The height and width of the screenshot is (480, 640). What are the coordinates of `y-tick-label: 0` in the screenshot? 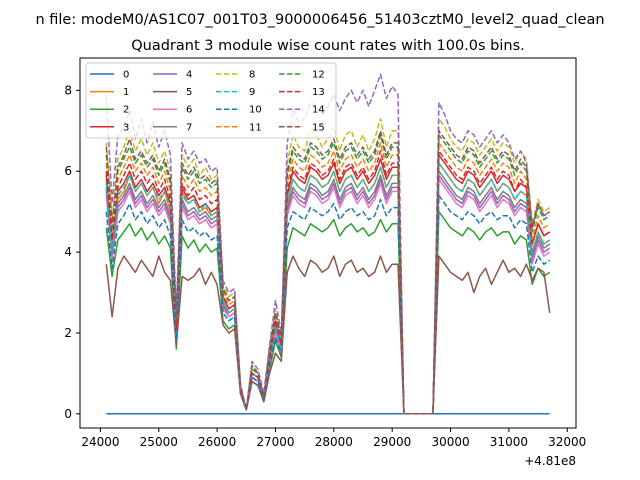 It's located at (68, 414).